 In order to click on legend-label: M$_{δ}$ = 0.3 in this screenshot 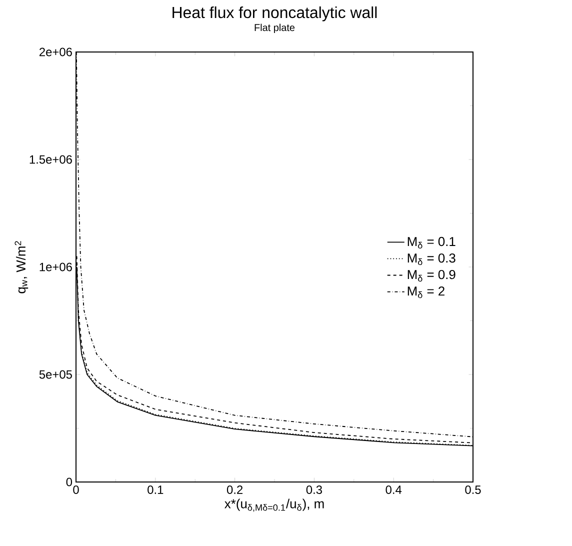, I will do `click(432, 259)`.